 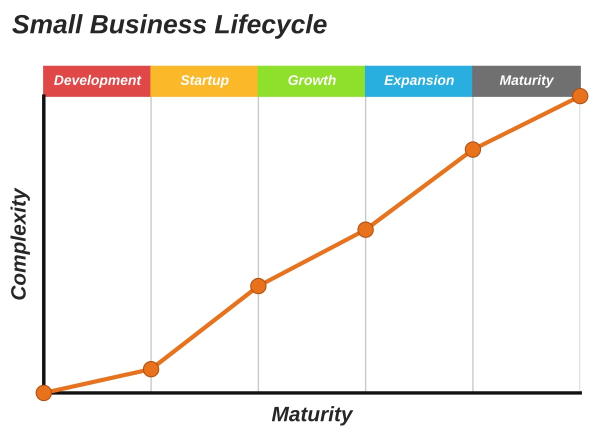 I want to click on y-axis-title: Complexity, so click(x=20, y=244).